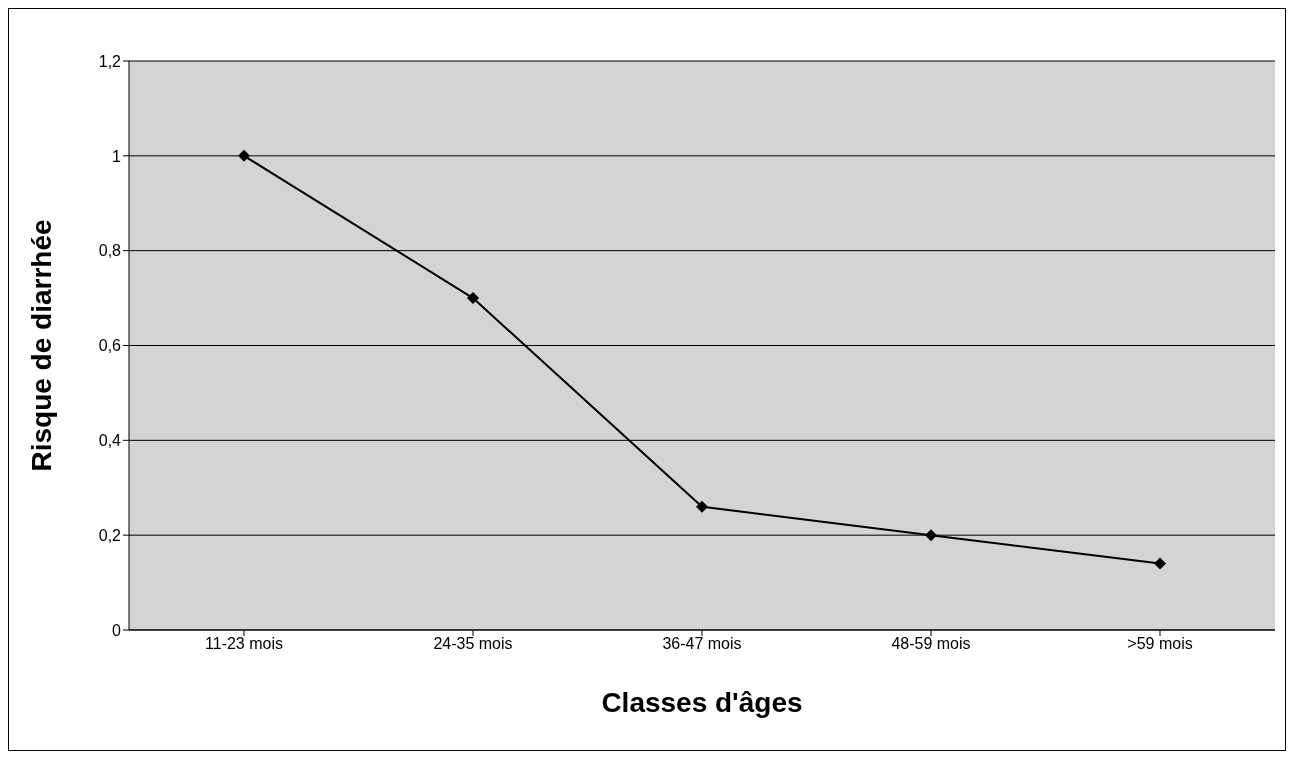 This screenshot has height=759, width=1294. I want to click on y-tick-label: 0,8, so click(110, 251).